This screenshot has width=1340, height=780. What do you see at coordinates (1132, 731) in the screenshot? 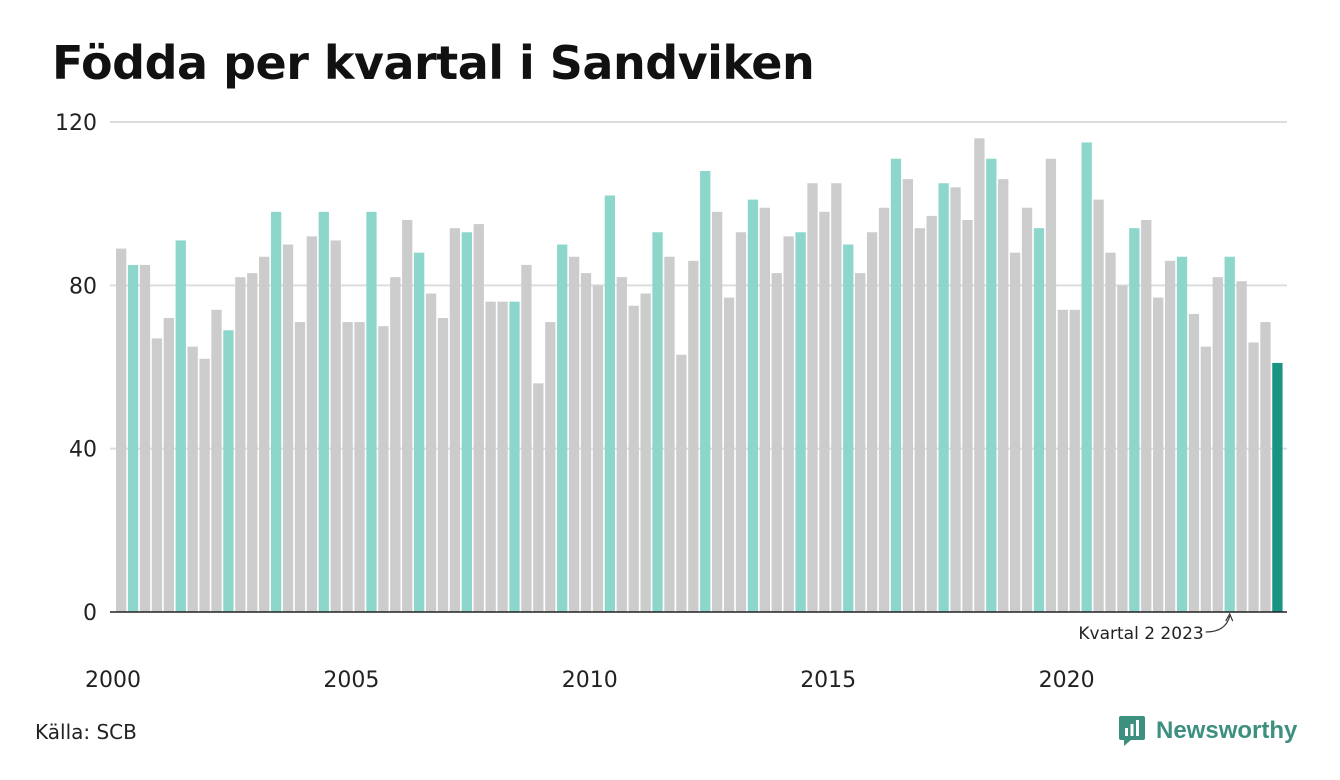
I see `newsworthy-logo-icon` at bounding box center [1132, 731].